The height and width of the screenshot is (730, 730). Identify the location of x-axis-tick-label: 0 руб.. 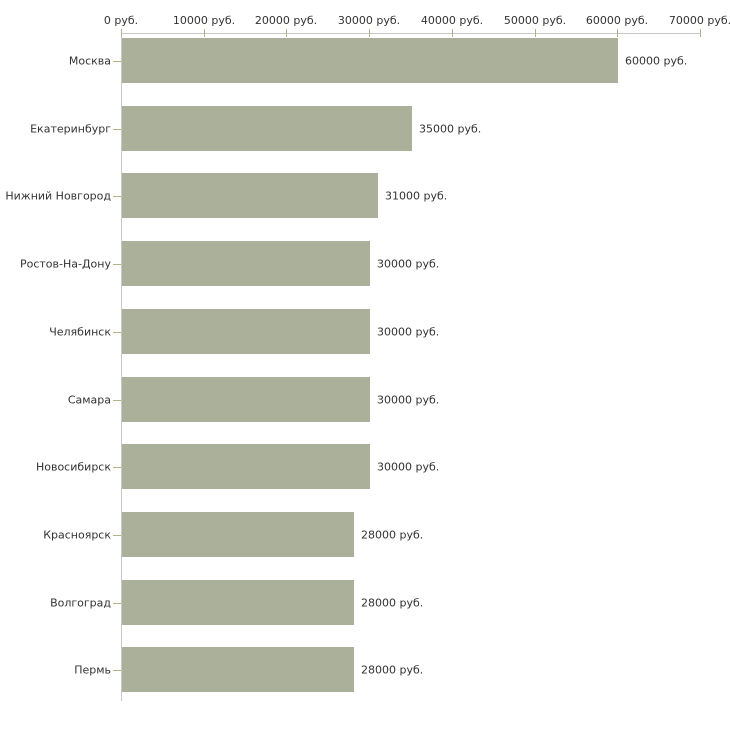
(121, 20).